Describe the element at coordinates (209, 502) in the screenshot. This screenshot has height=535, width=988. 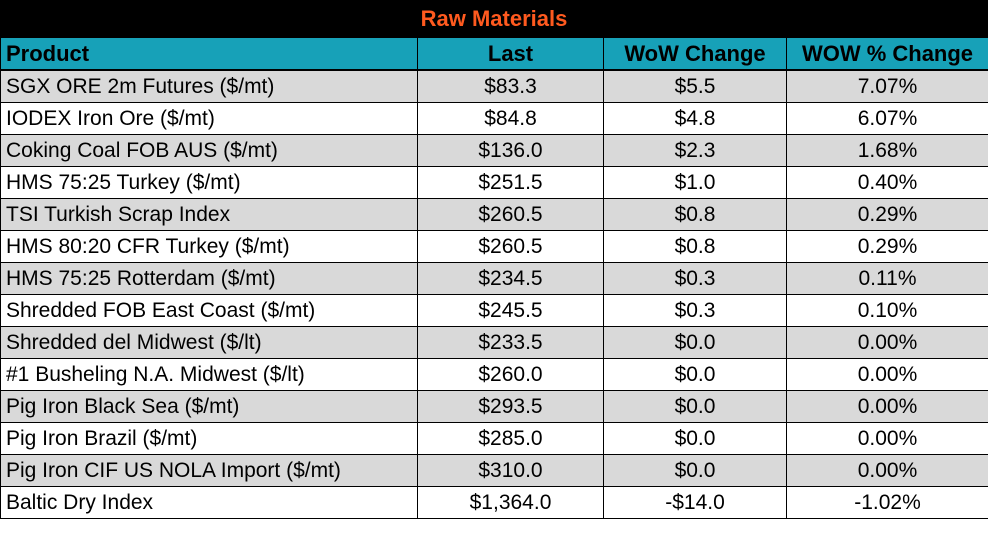
I see `cell-product: Baltic Dry Index` at that location.